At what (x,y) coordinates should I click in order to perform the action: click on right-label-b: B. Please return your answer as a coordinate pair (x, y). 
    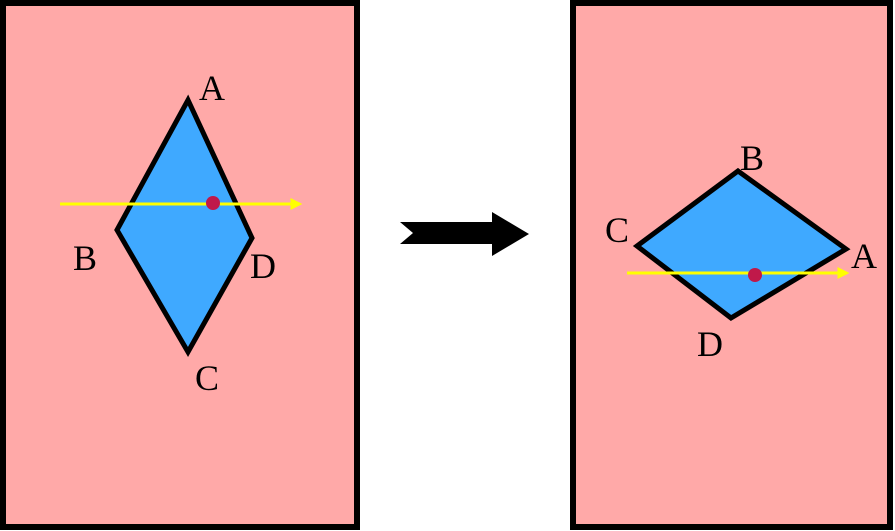
    Looking at the image, I should click on (752, 158).